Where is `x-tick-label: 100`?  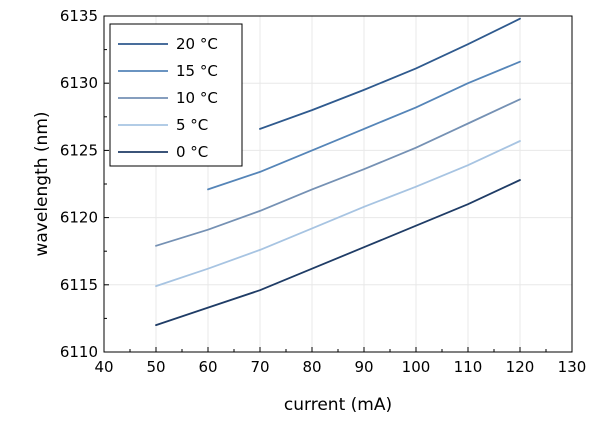 x-tick-label: 100 is located at coordinates (416, 367).